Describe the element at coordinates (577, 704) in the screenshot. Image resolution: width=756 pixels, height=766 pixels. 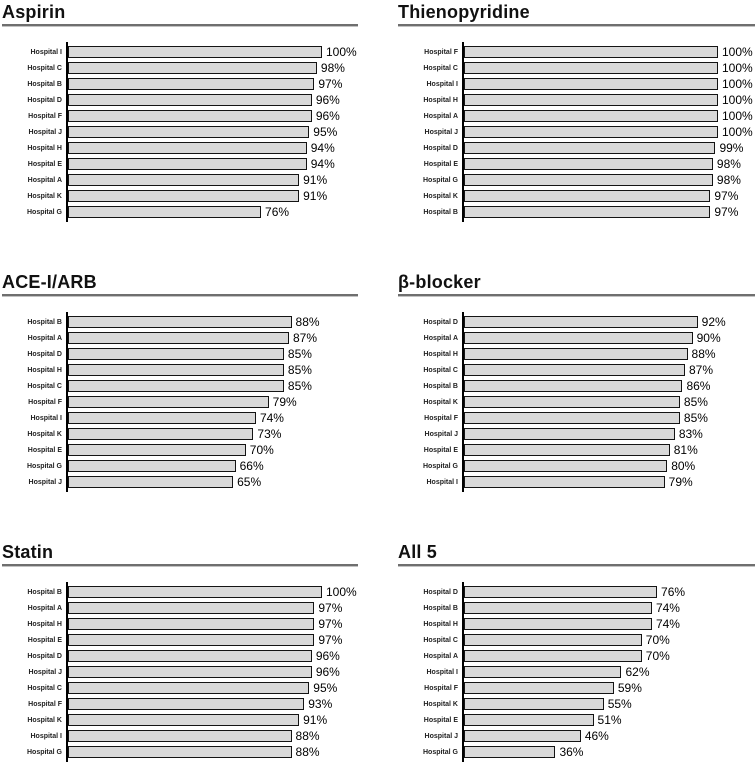
I see `bar-row: Hospital K 55%` at that location.